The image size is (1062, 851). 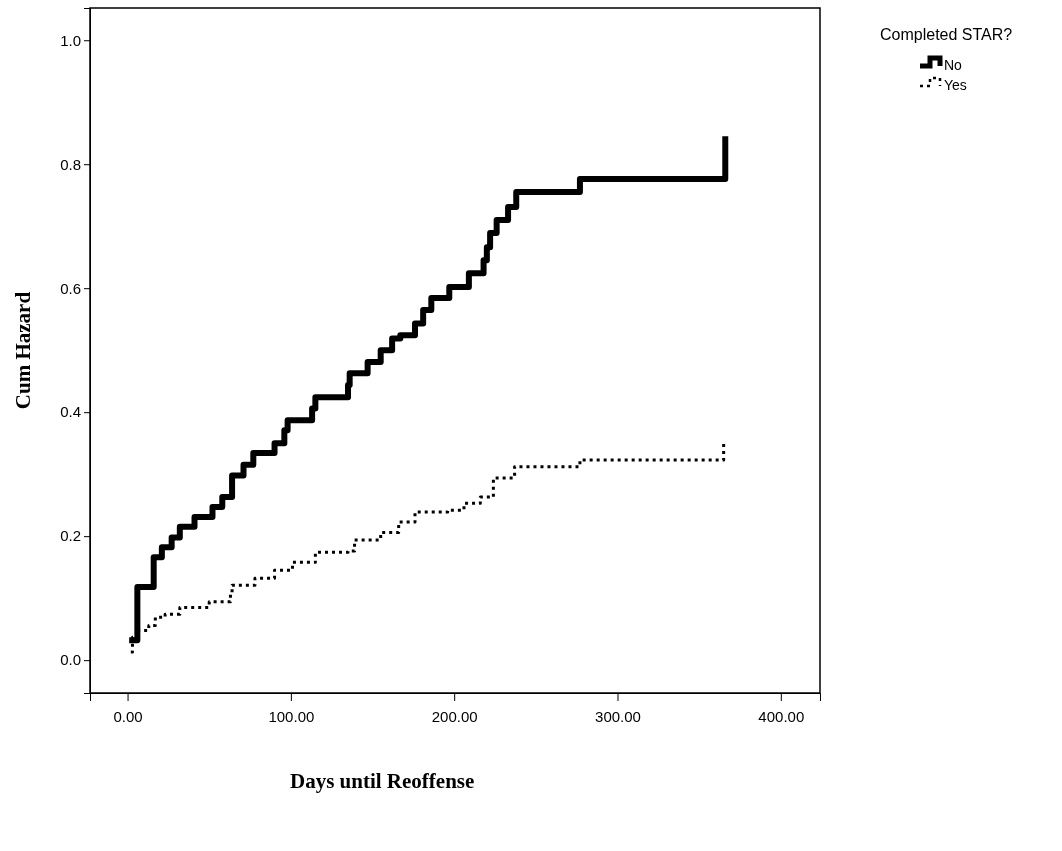 What do you see at coordinates (70, 164) in the screenshot?
I see `y-tick-label: 0.8` at bounding box center [70, 164].